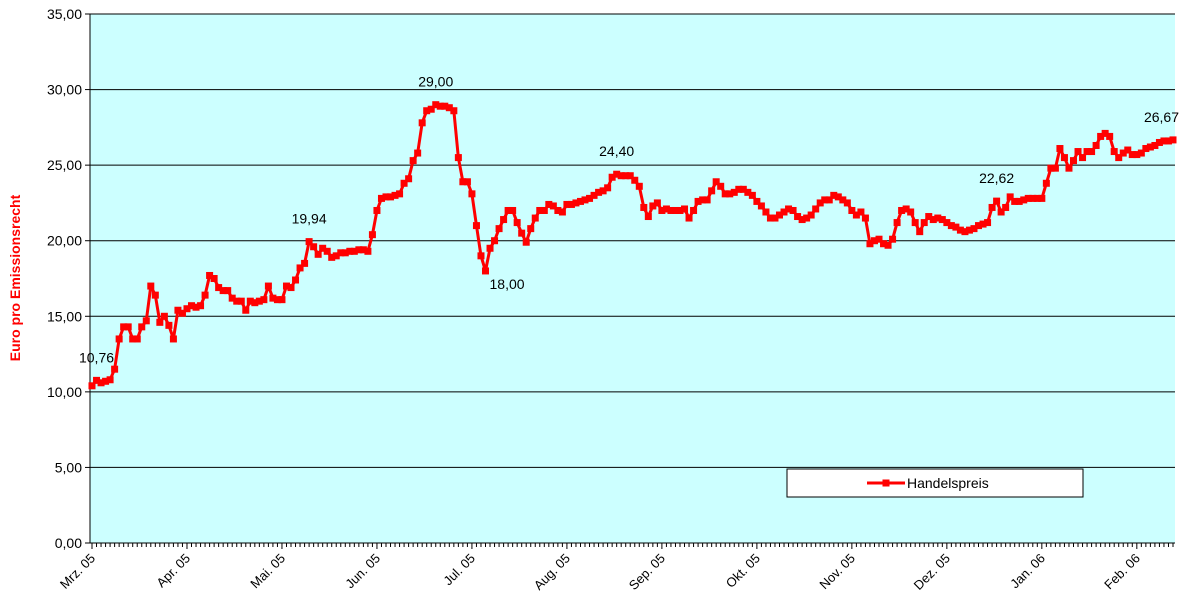 The image size is (1181, 608). Describe the element at coordinates (1161, 117) in the screenshot. I see `data-label: 26,67` at that location.